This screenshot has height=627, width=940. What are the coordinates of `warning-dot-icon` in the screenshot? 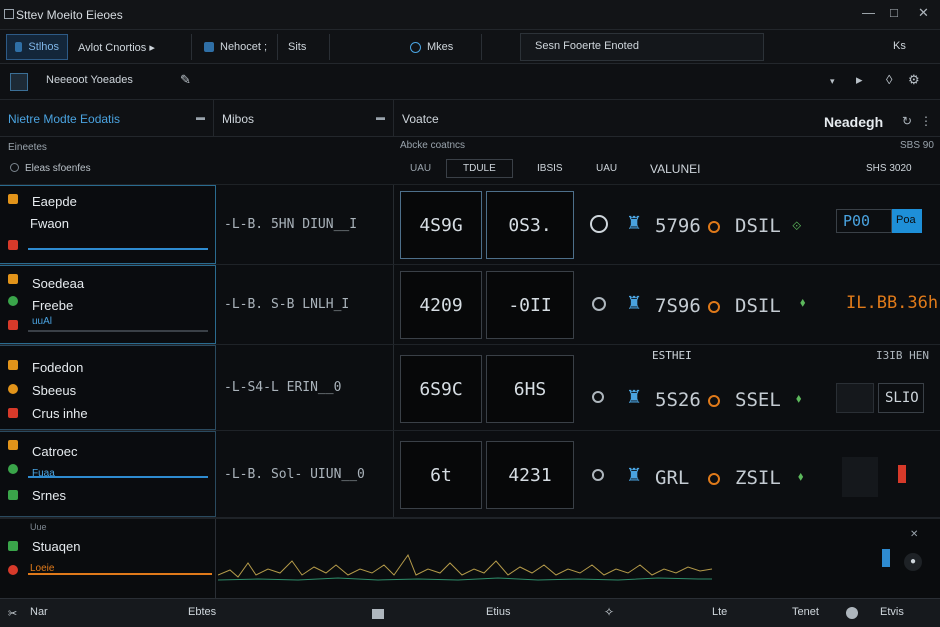 It's located at (714, 307).